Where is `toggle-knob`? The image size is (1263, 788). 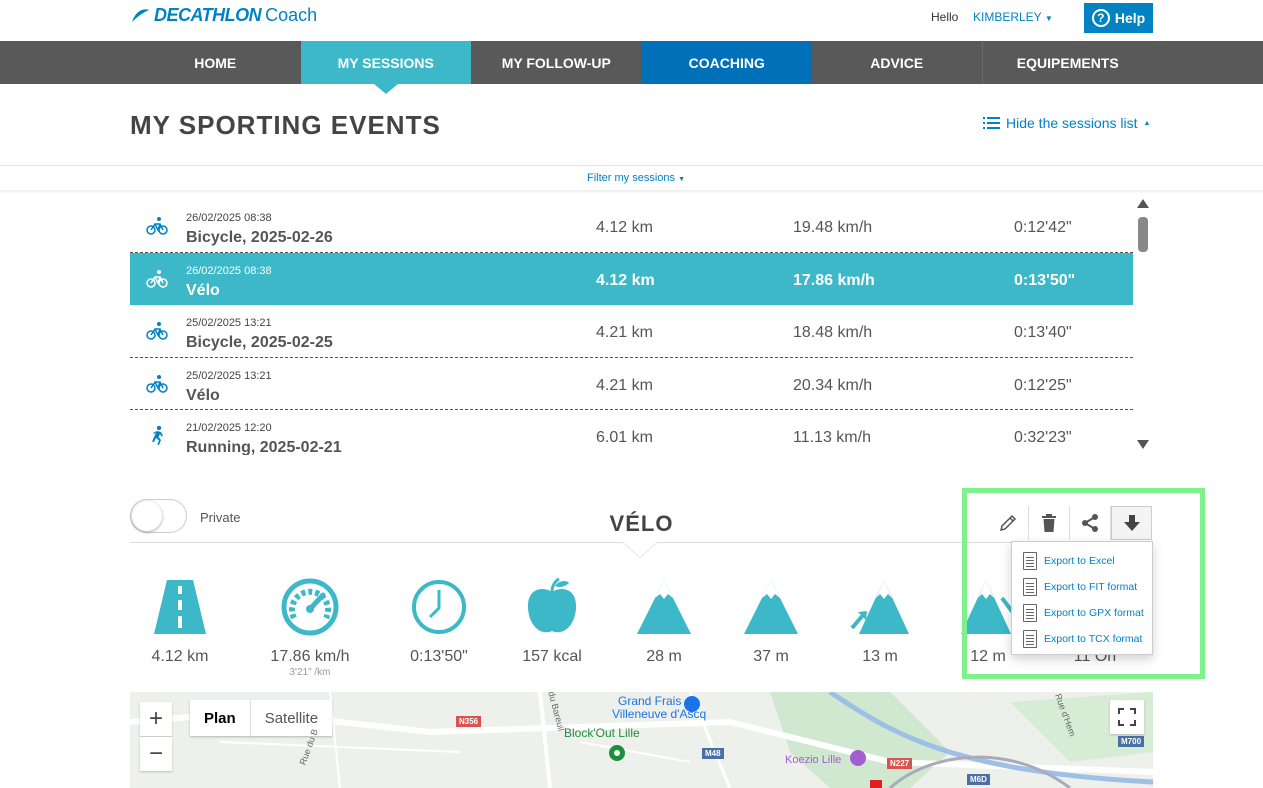 toggle-knob is located at coordinates (147, 516).